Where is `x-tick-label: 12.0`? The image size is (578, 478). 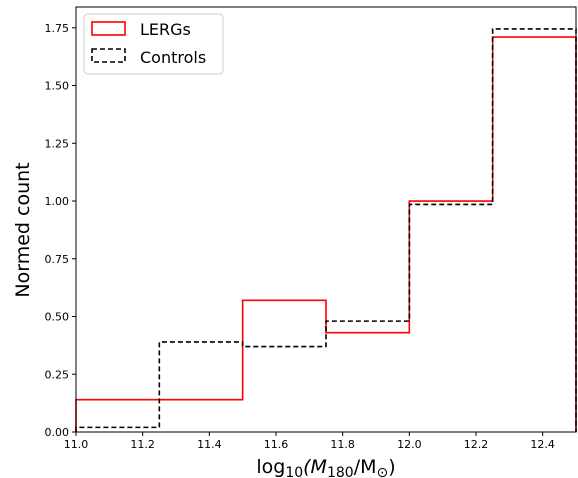
x-tick-label: 12.0 is located at coordinates (409, 444).